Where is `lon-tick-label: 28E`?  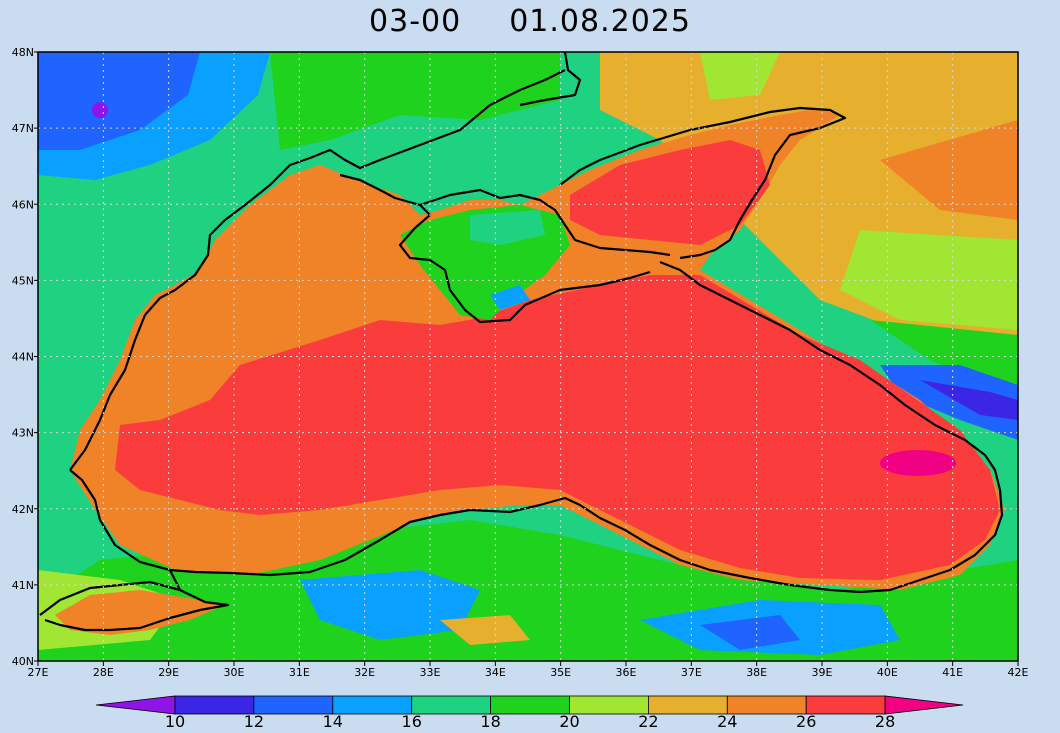 lon-tick-label: 28E is located at coordinates (103, 672).